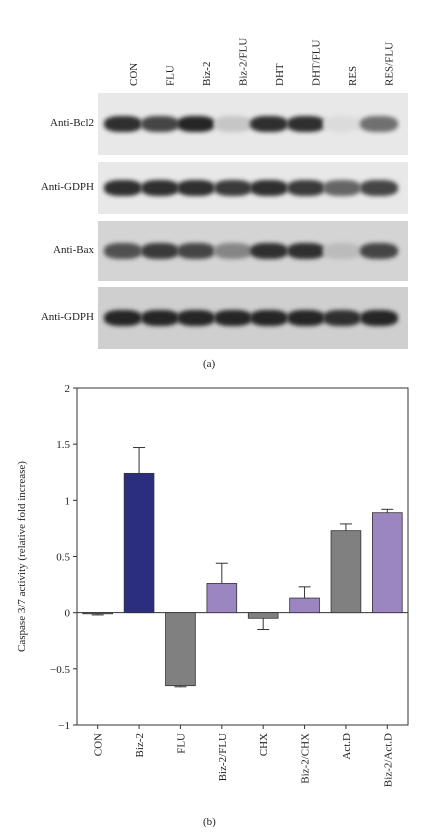 The height and width of the screenshot is (837, 422). What do you see at coordinates (388, 760) in the screenshot?
I see `x-tick-label: Biz-2/Act.D` at bounding box center [388, 760].